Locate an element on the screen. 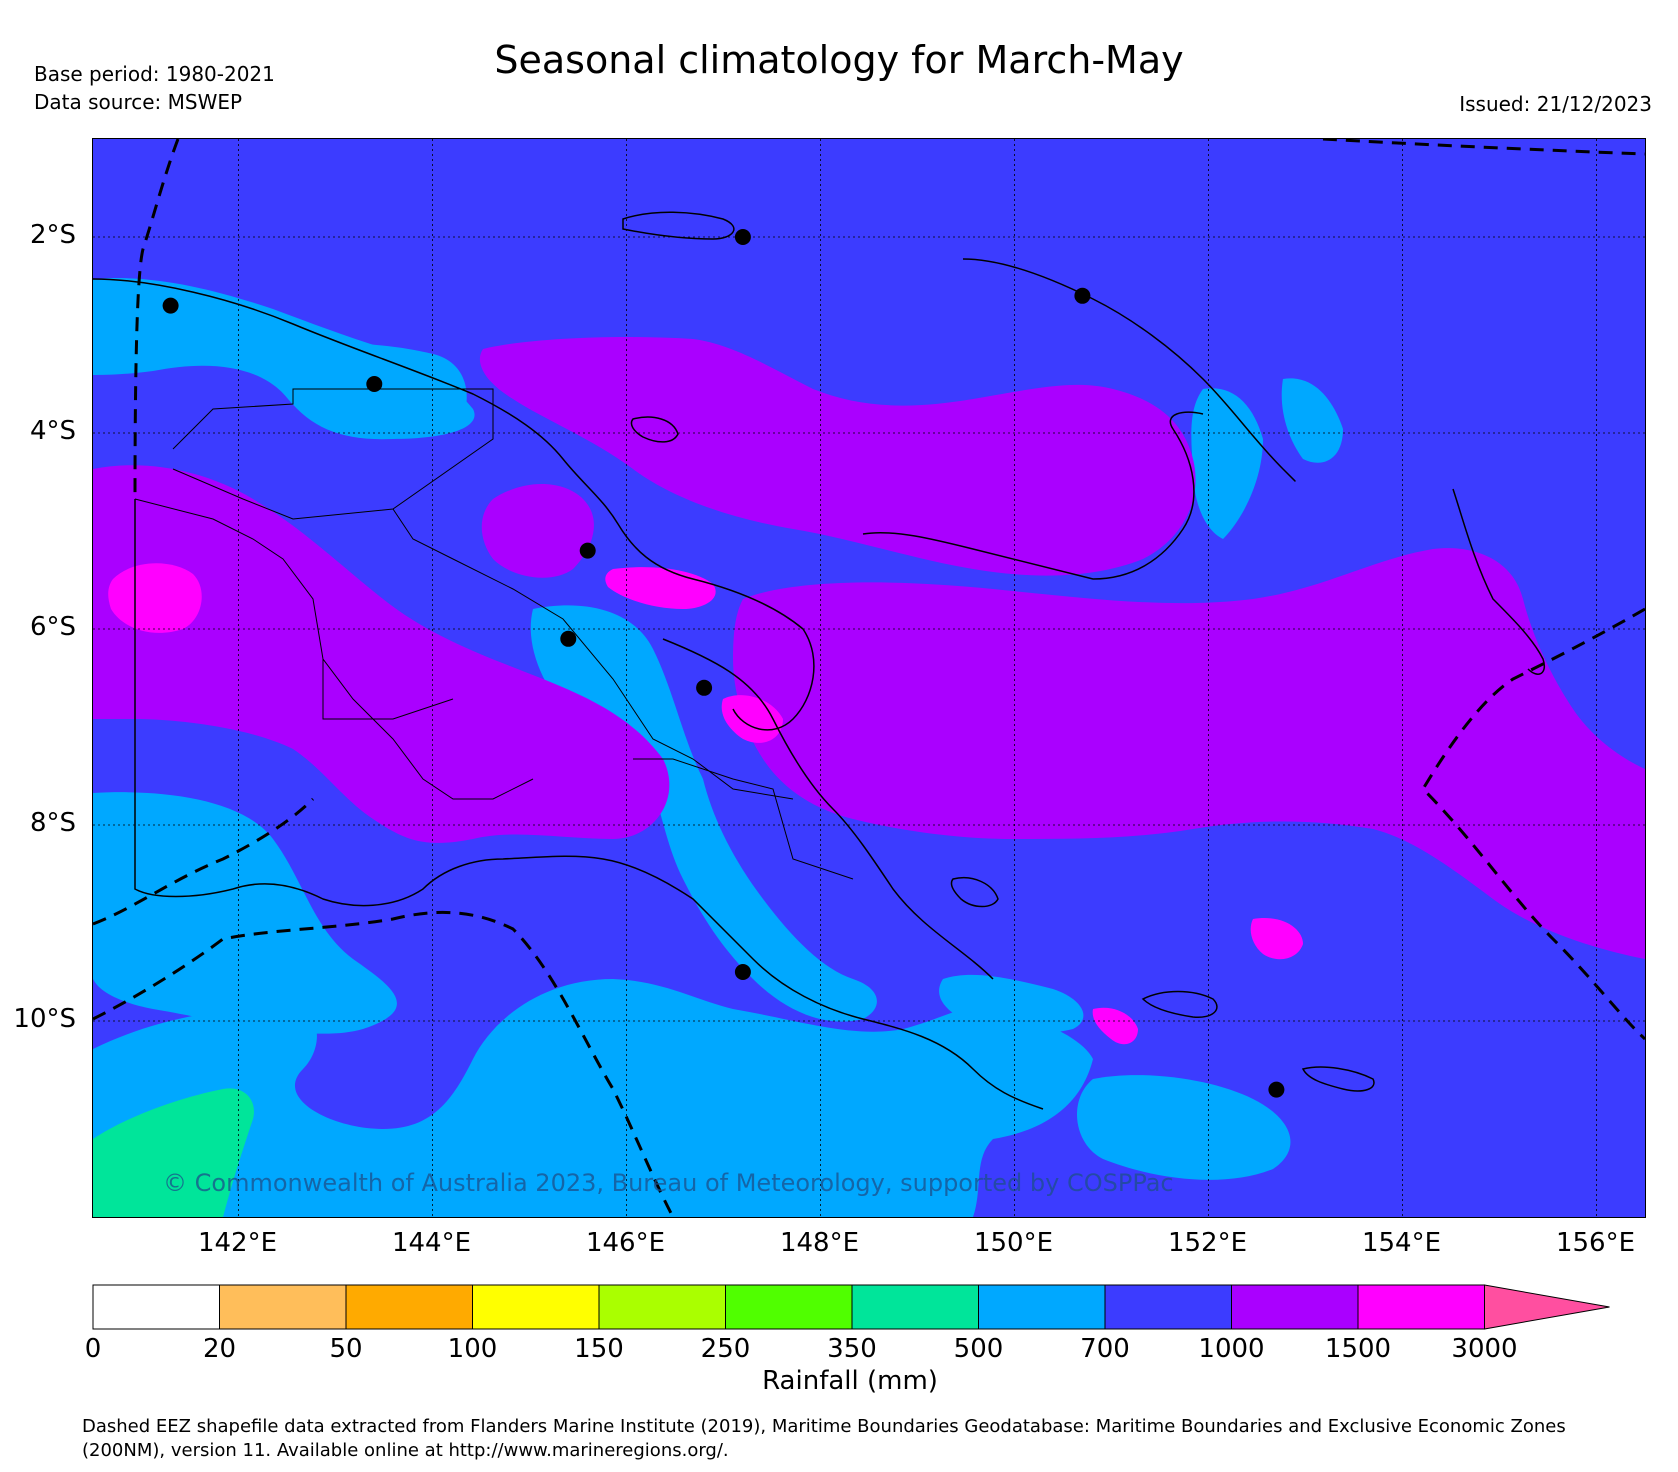 Image resolution: width=1678 pixels, height=1472 pixels. colorbar-tick: 3000 is located at coordinates (1484, 1349).